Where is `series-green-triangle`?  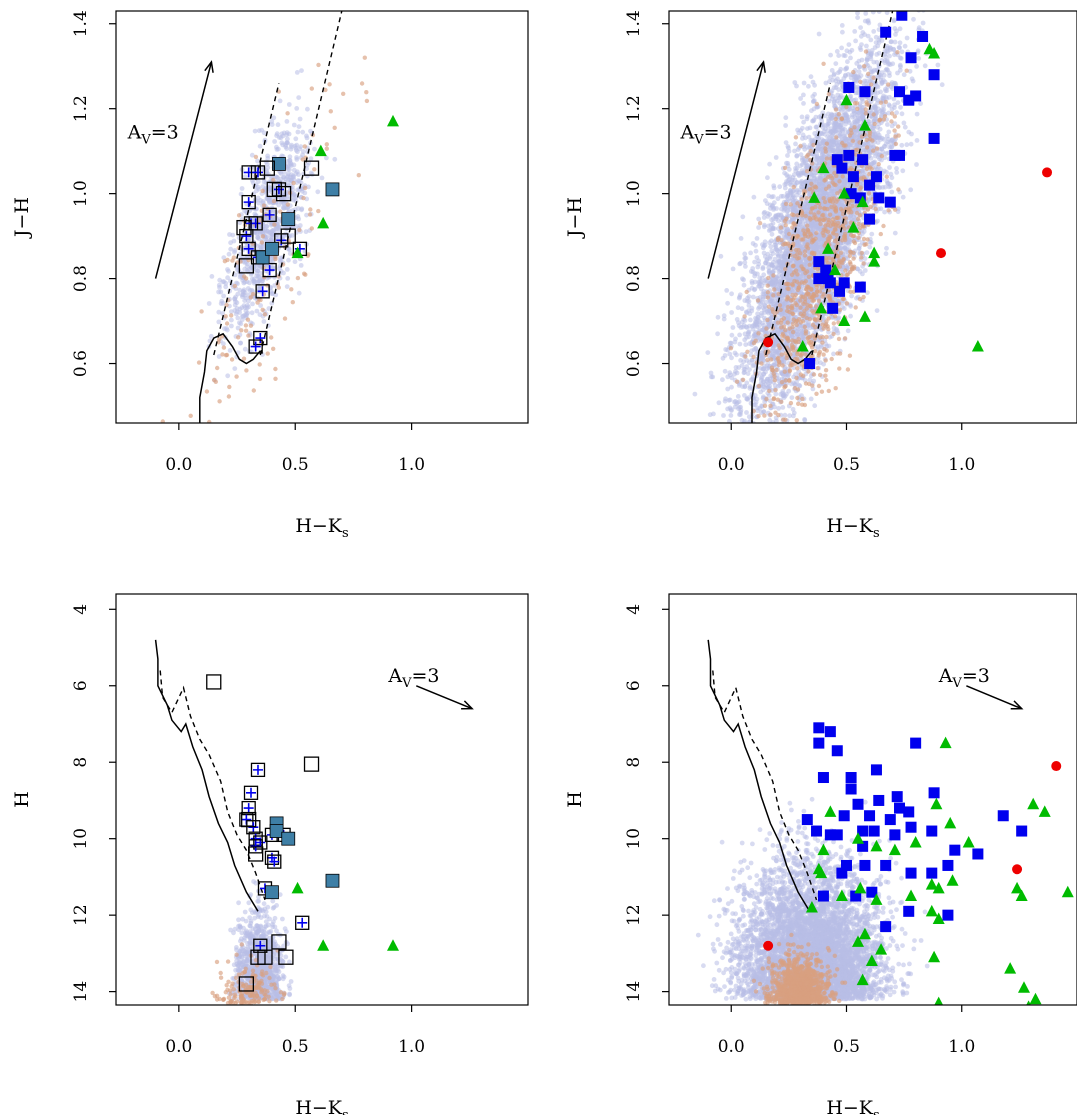 series-green-triangle is located at coordinates (345, 186).